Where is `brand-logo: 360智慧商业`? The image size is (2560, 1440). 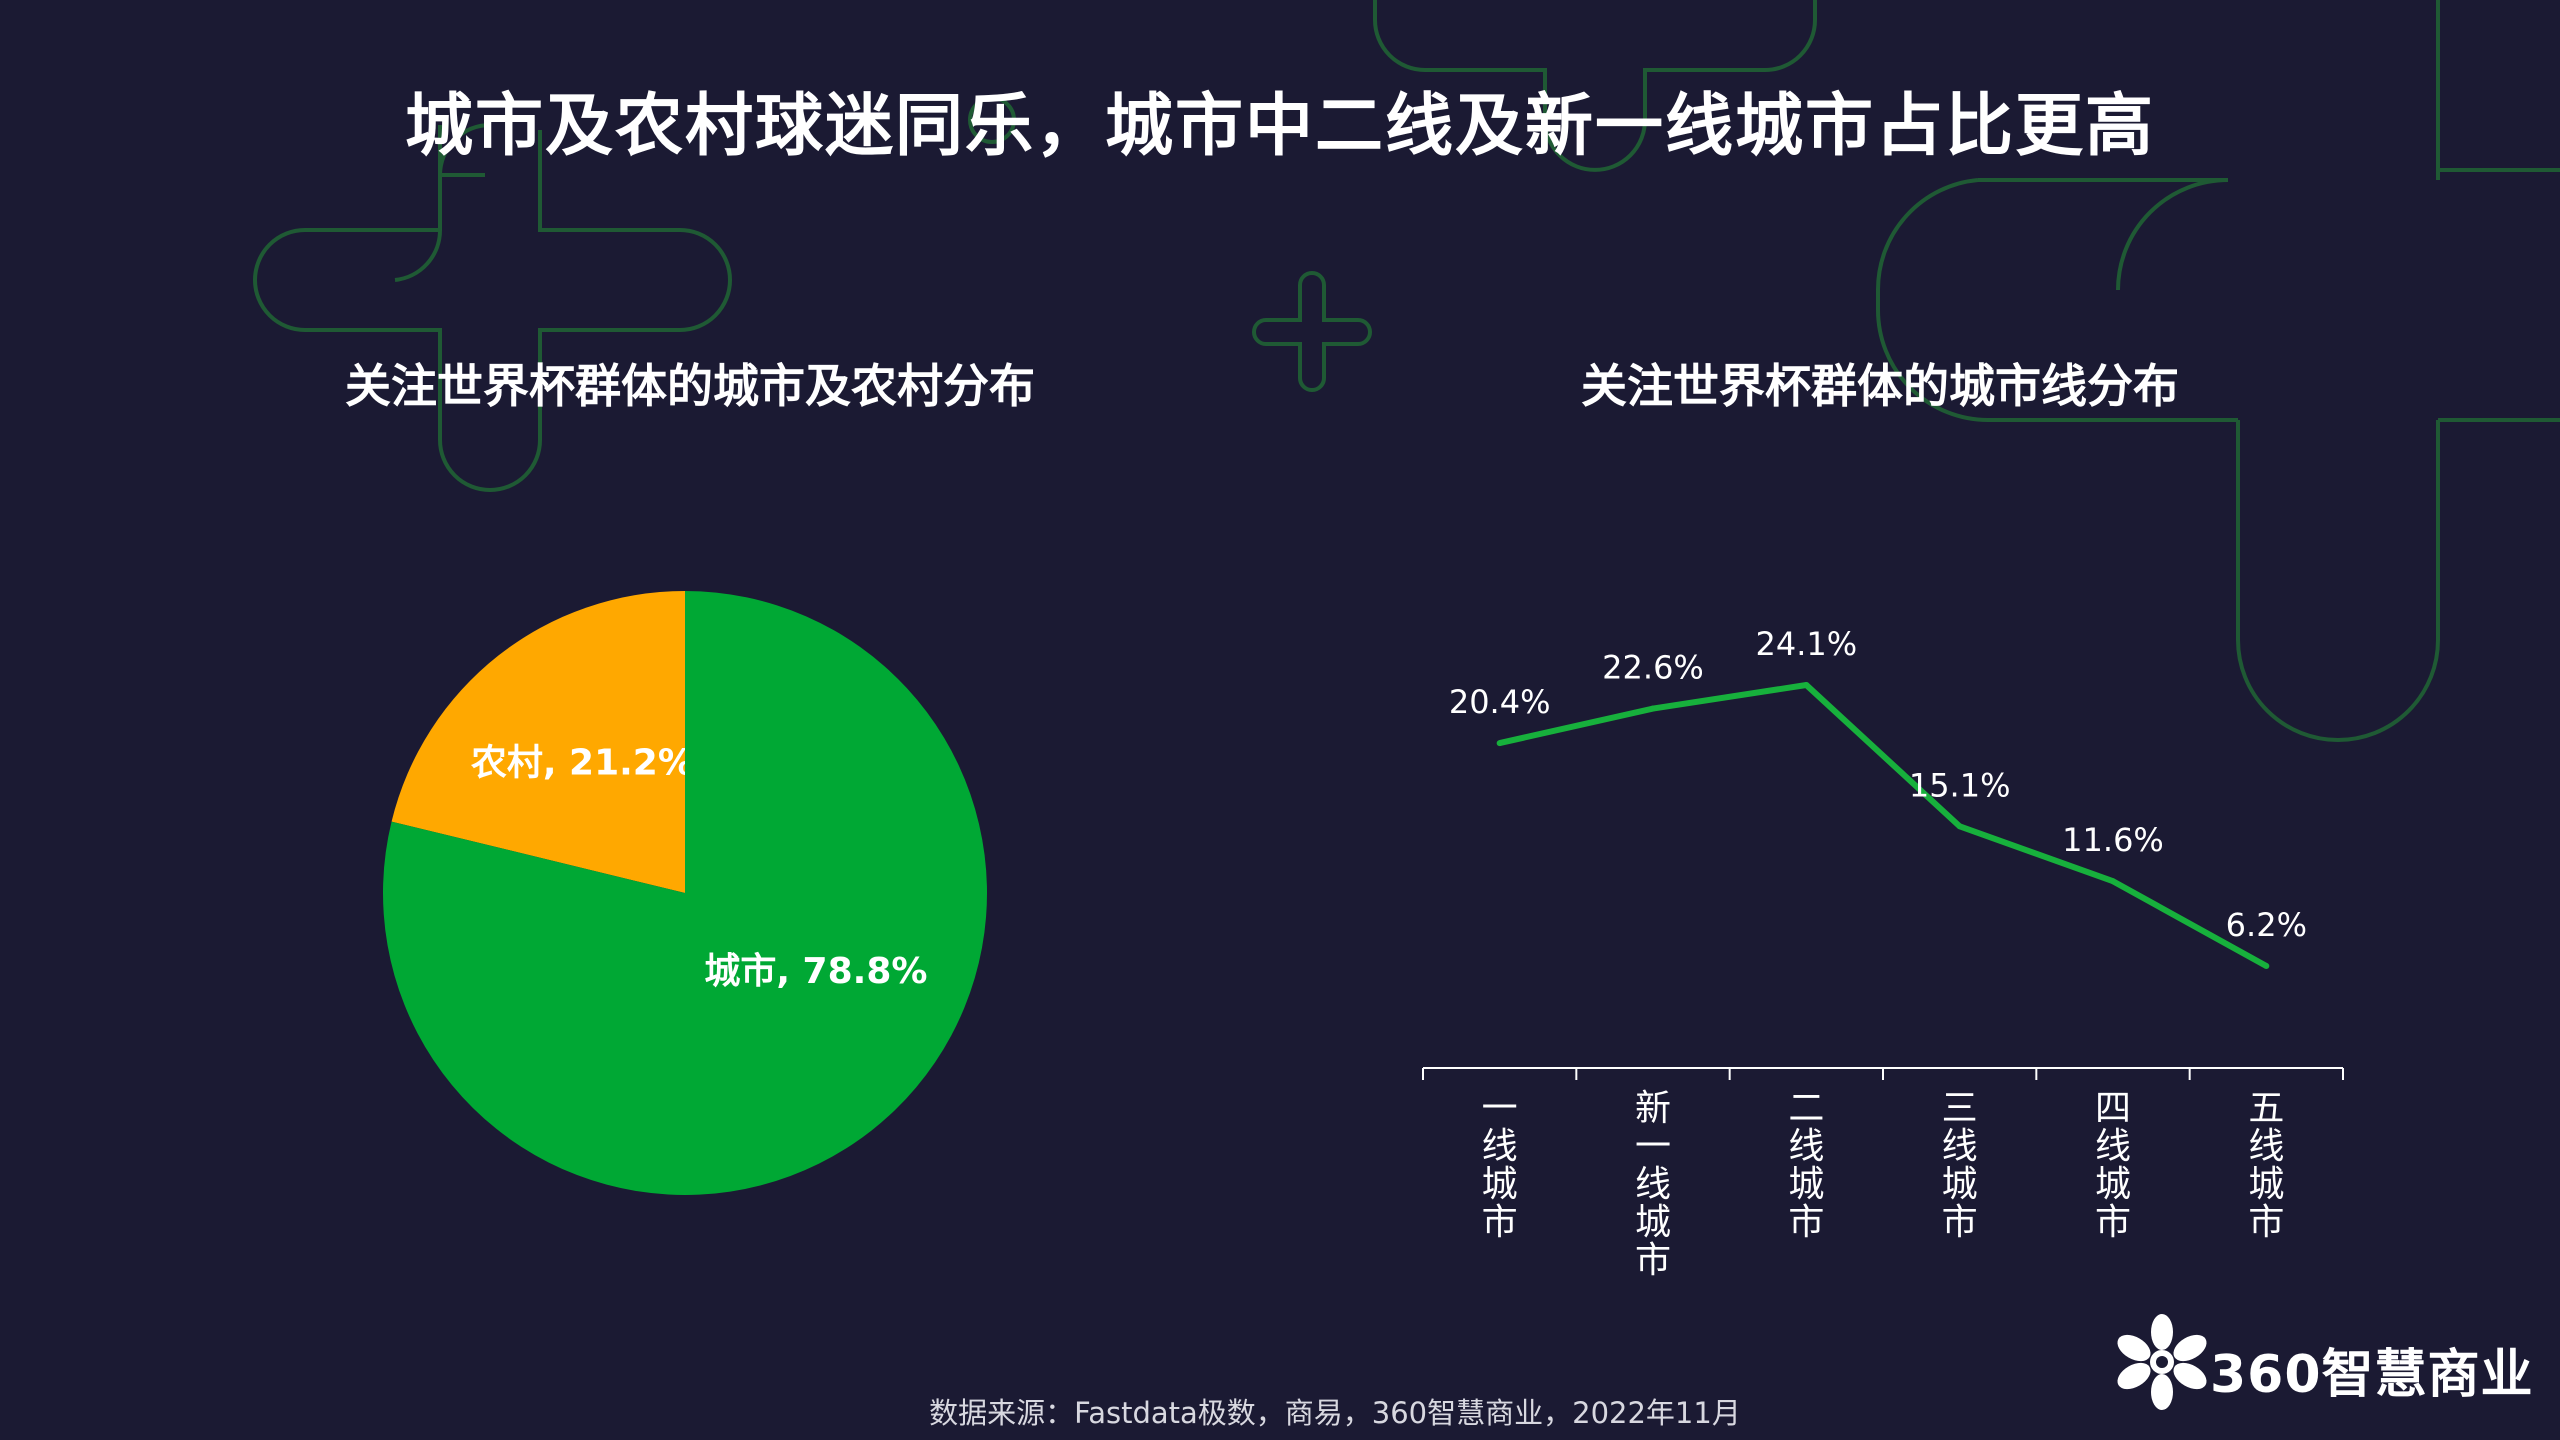 brand-logo: 360智慧商业 is located at coordinates (2327, 1362).